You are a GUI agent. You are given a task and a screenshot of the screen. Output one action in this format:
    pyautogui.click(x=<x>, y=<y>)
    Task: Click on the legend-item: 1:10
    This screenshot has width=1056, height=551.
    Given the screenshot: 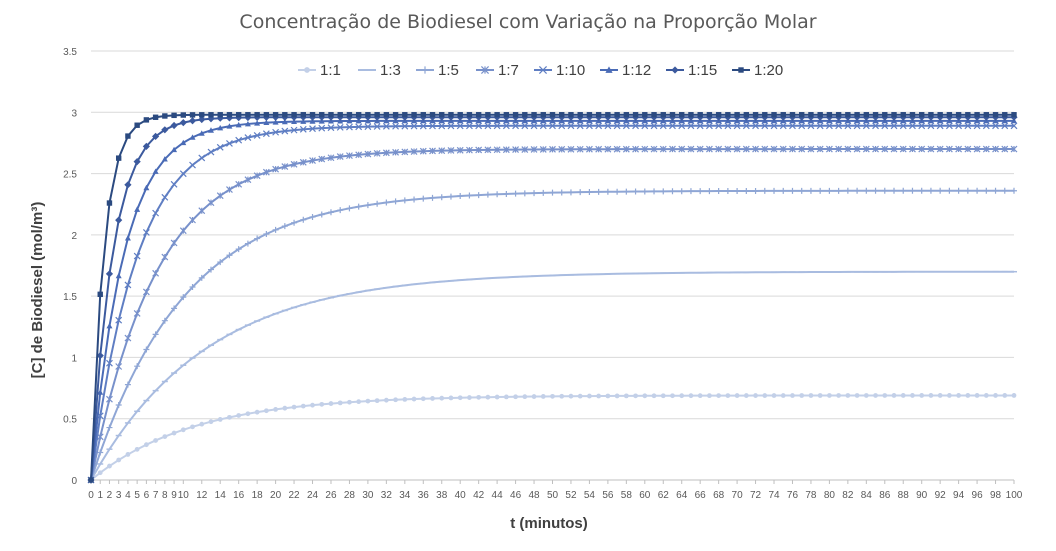 What is the action you would take?
    pyautogui.click(x=559, y=70)
    